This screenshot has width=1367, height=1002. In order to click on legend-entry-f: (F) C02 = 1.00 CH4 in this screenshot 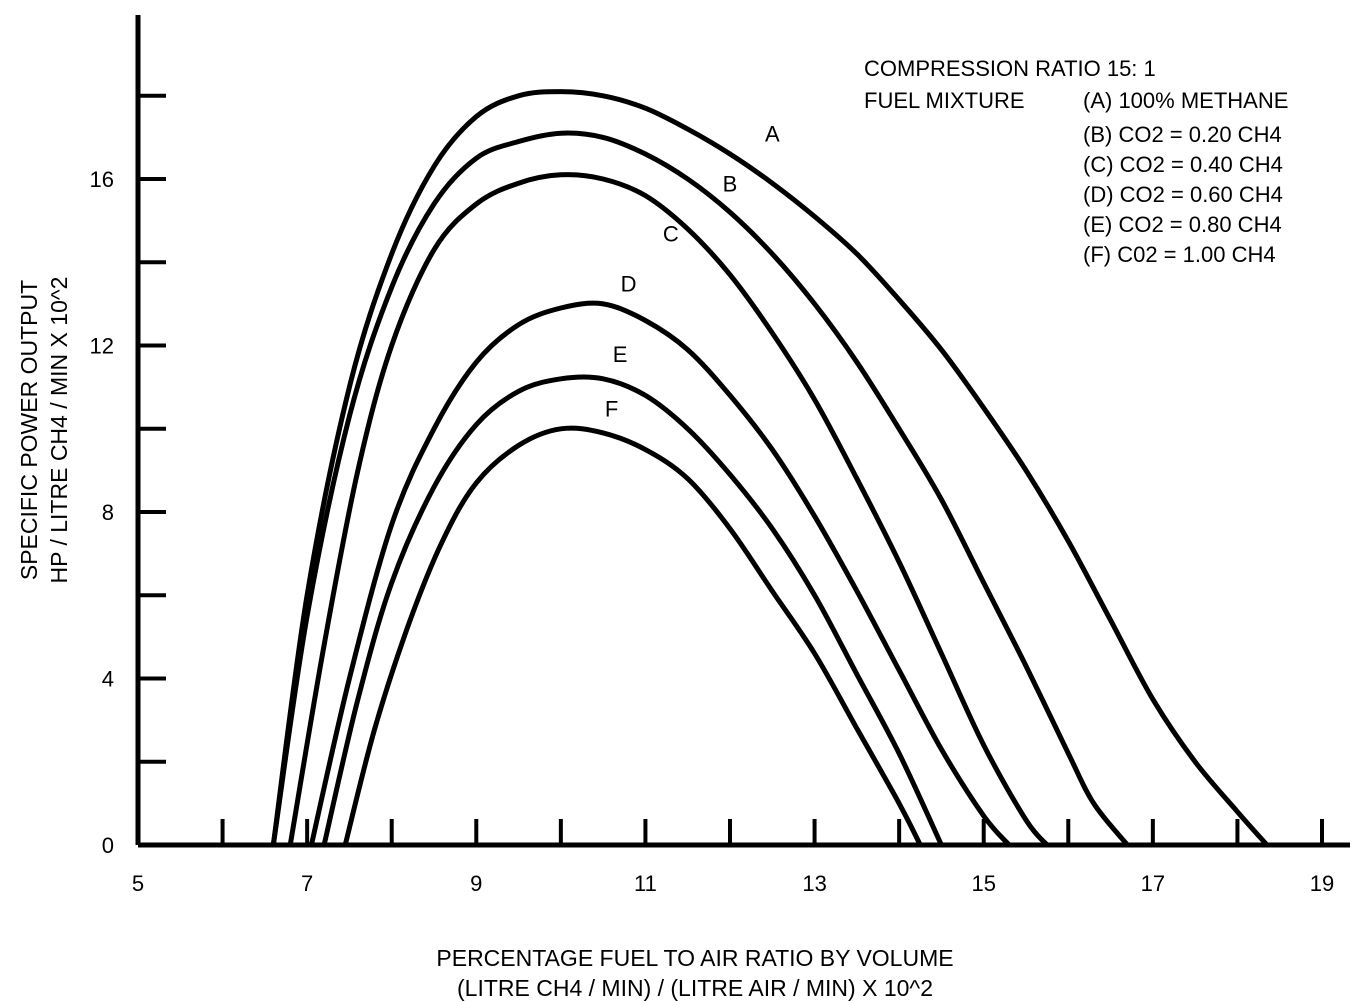, I will do `click(1179, 254)`.